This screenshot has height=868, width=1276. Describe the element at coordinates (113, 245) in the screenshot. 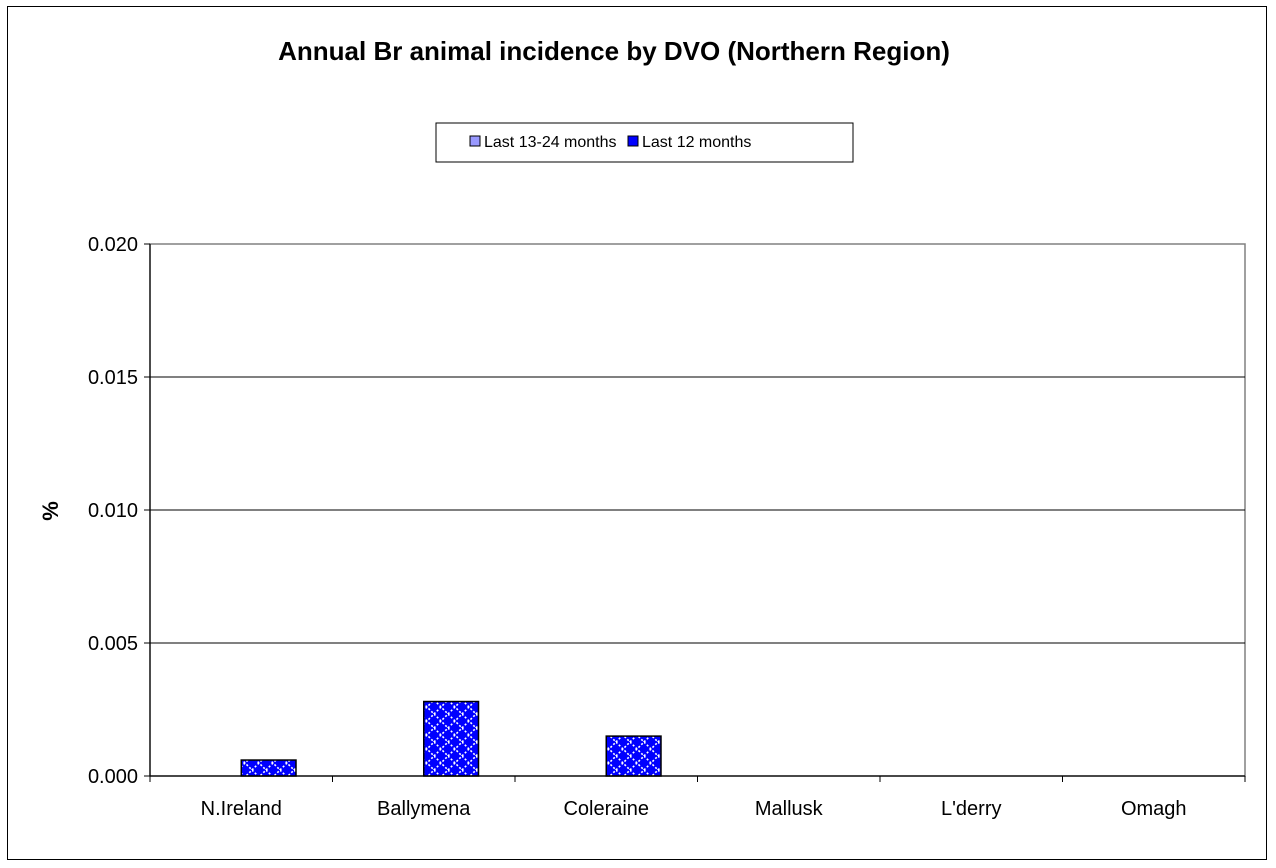

I see `y-tick-label: 0.020` at that location.